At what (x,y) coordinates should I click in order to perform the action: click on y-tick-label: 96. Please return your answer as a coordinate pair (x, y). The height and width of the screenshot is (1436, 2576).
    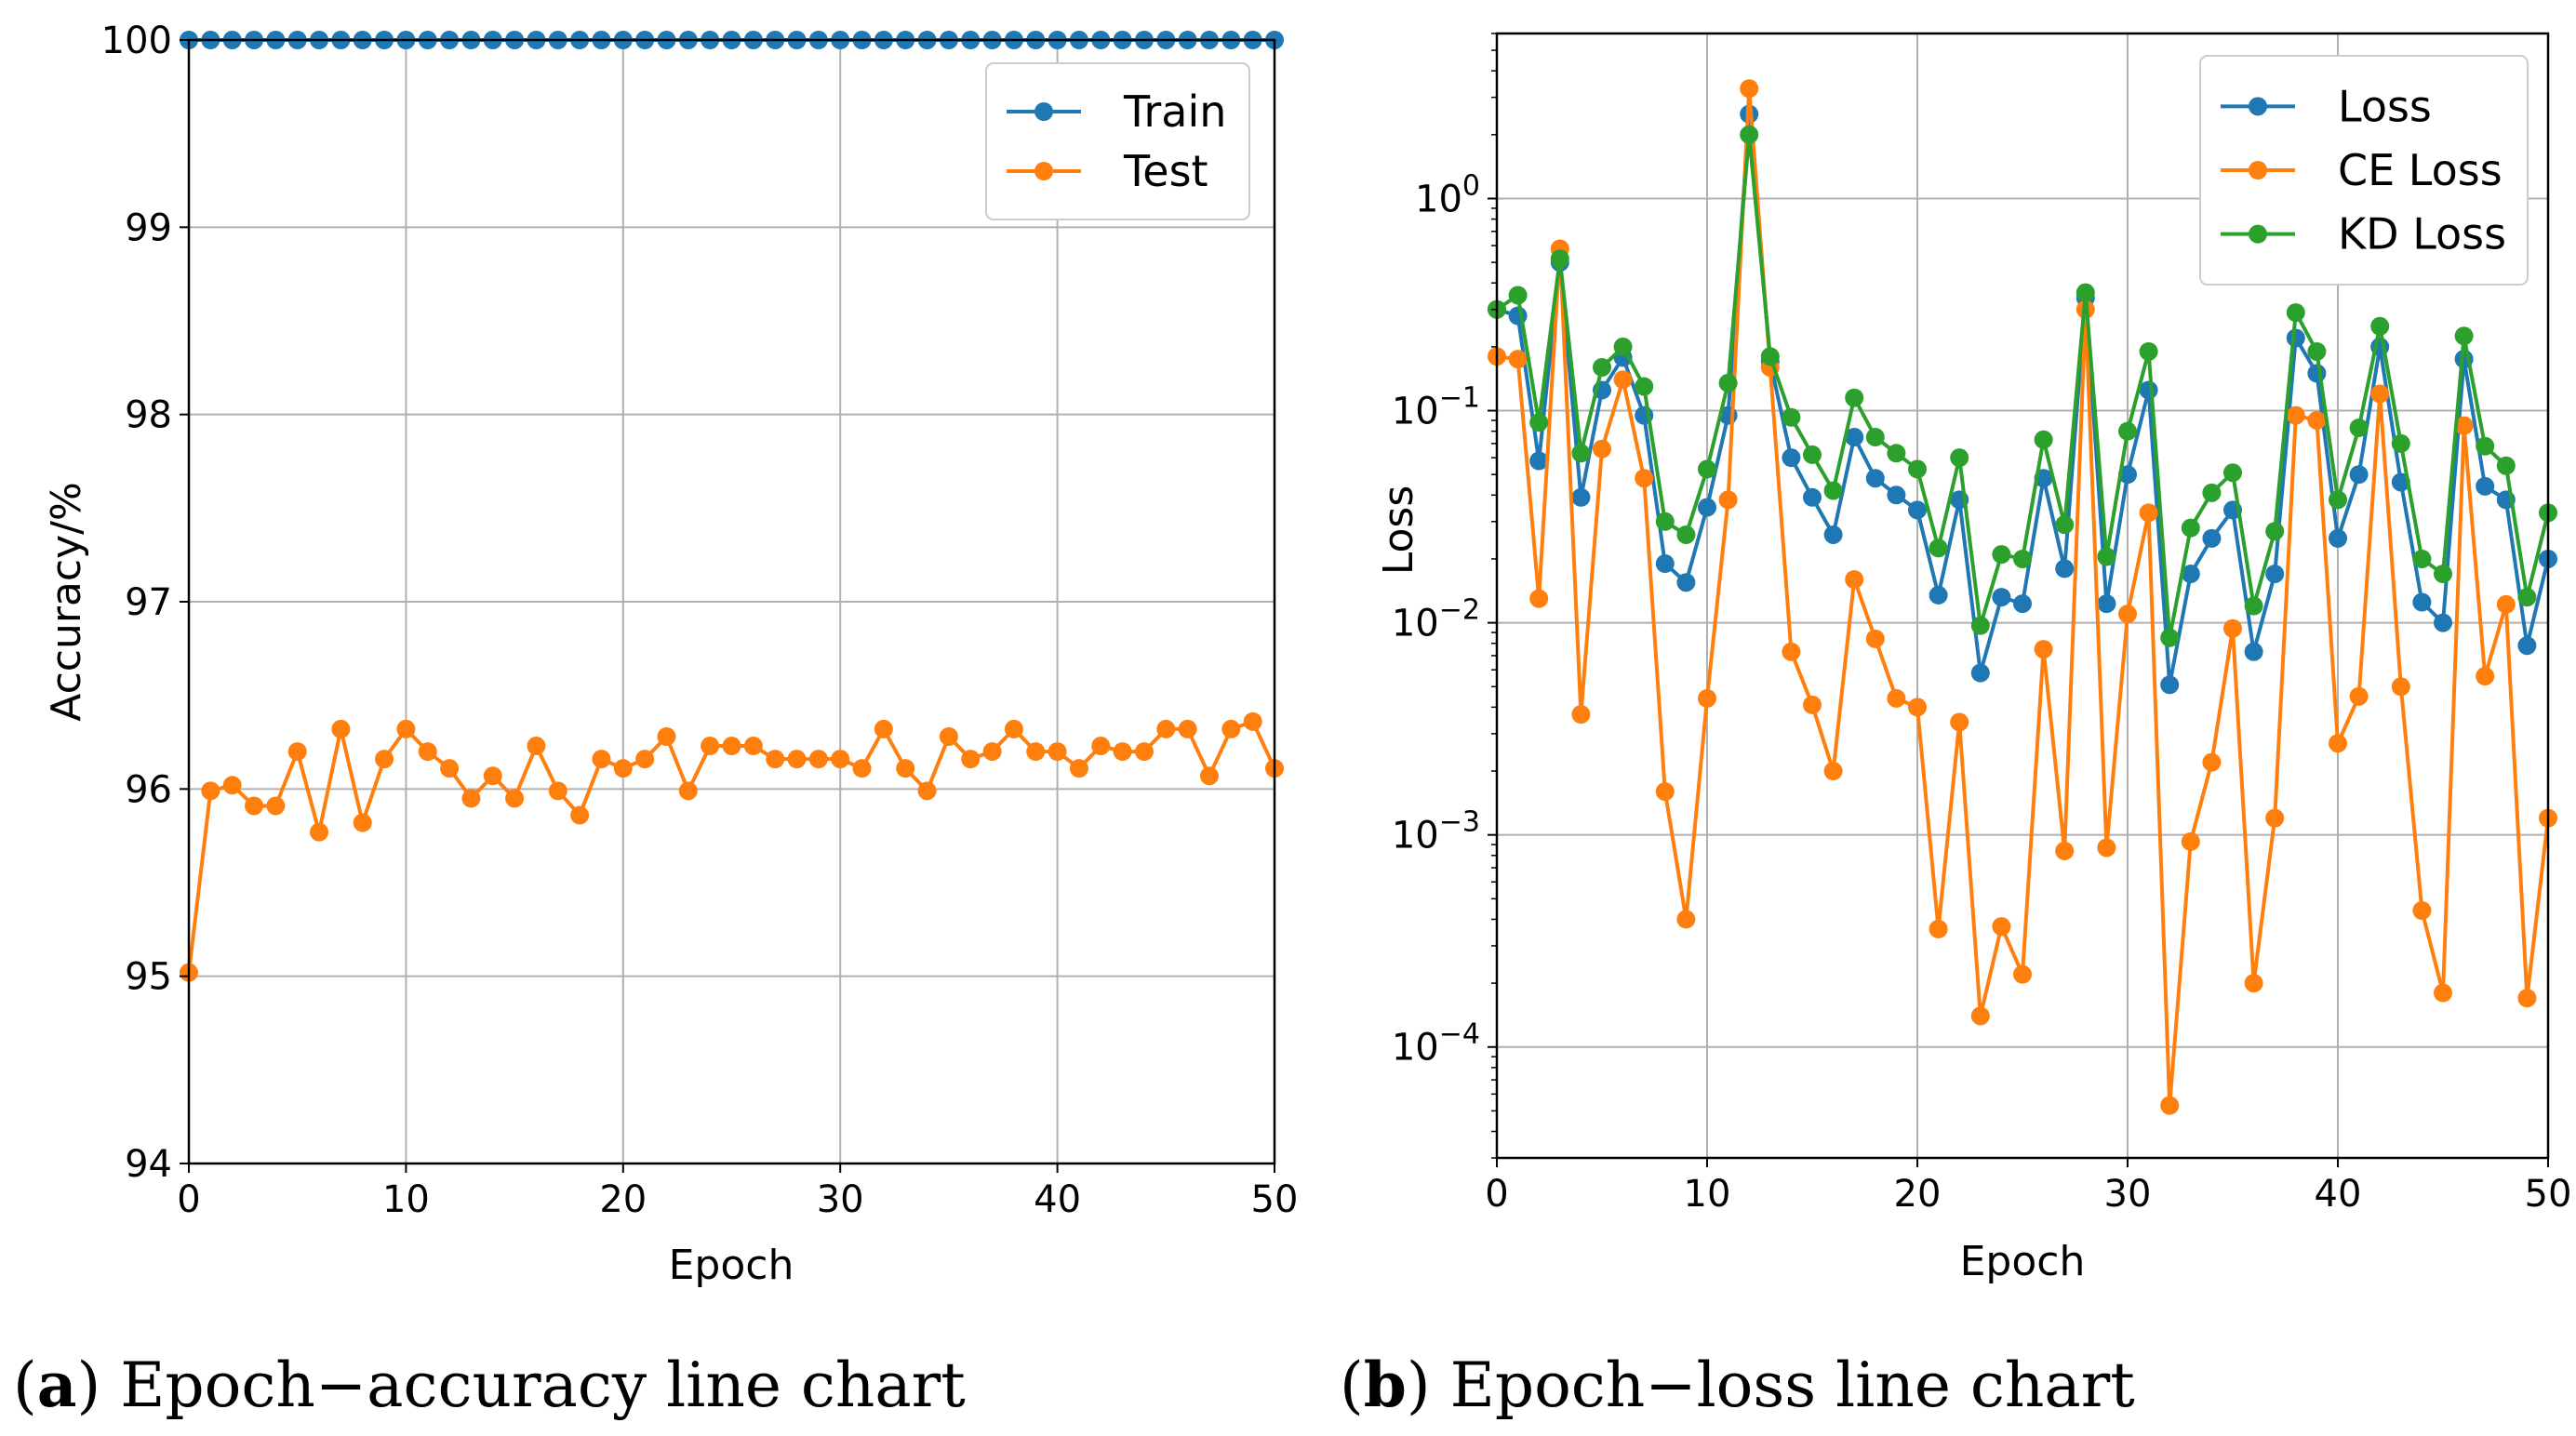
    Looking at the image, I should click on (148, 789).